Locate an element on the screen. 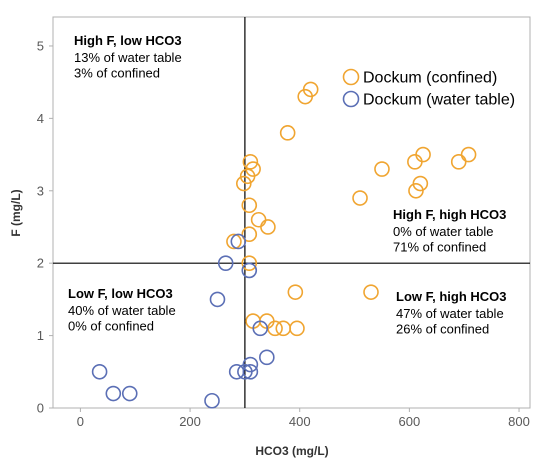 The width and height of the screenshot is (550, 464). annotation-line: 3% of confined is located at coordinates (117, 73).